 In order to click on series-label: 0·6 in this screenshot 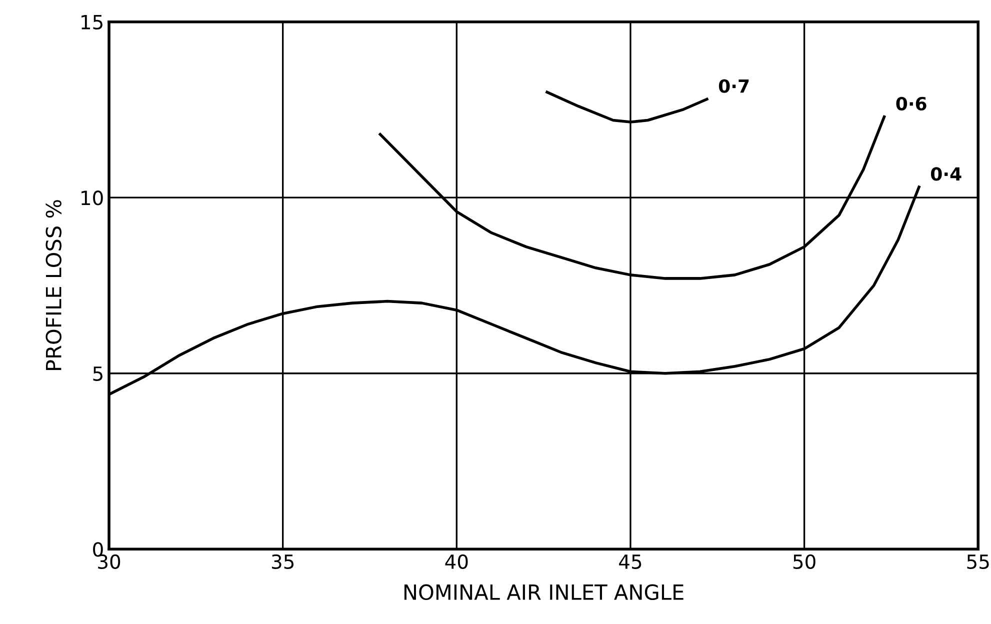, I will do `click(911, 103)`.